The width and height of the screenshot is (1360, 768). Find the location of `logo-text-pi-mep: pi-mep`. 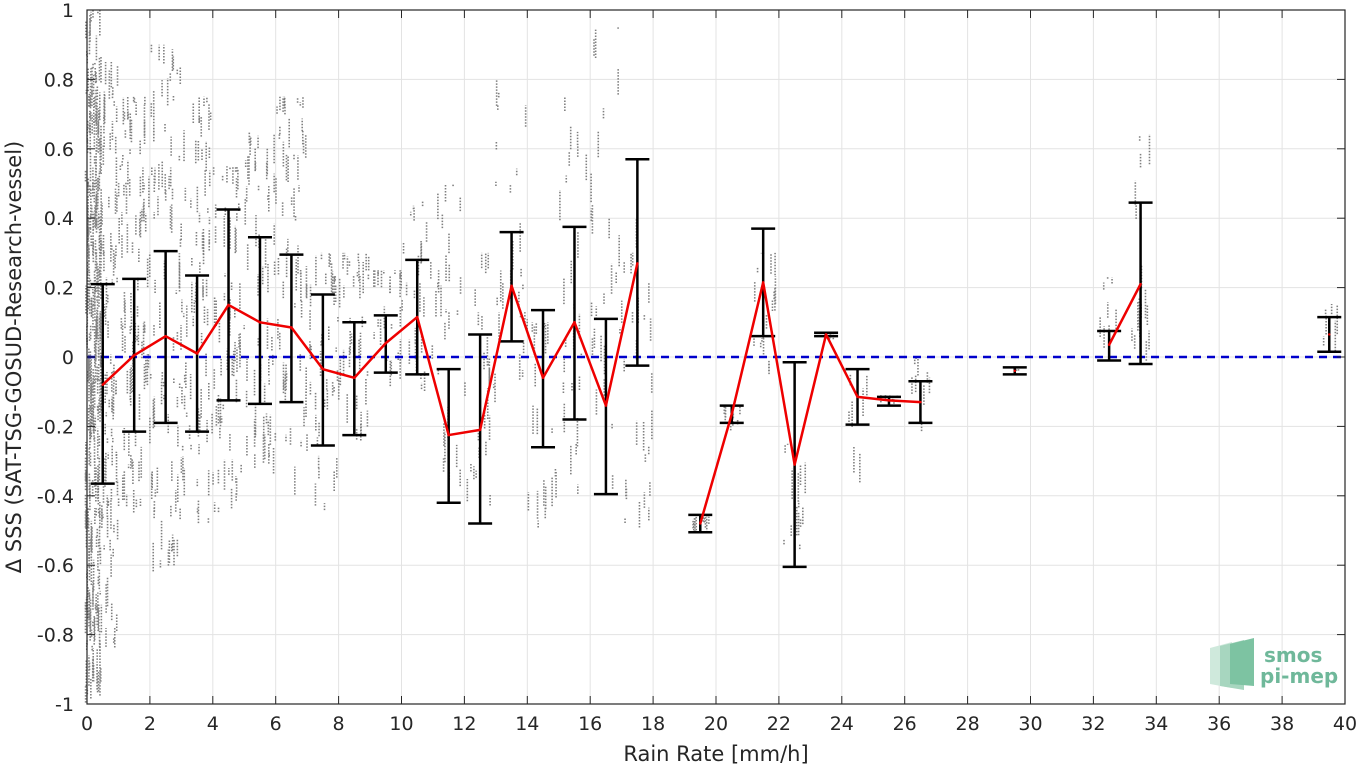

logo-text-pi-mep: pi-mep is located at coordinates (1299, 676).